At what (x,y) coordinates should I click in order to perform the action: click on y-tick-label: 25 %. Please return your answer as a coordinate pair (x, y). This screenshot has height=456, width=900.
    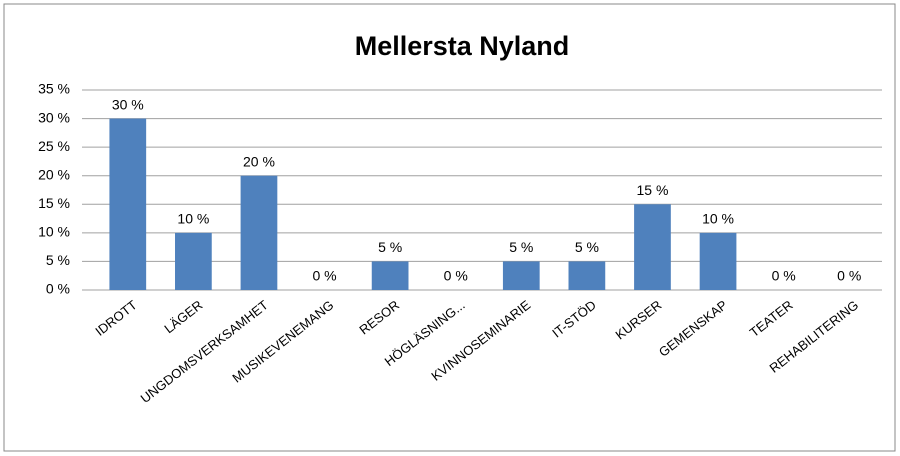
    Looking at the image, I should click on (54, 146).